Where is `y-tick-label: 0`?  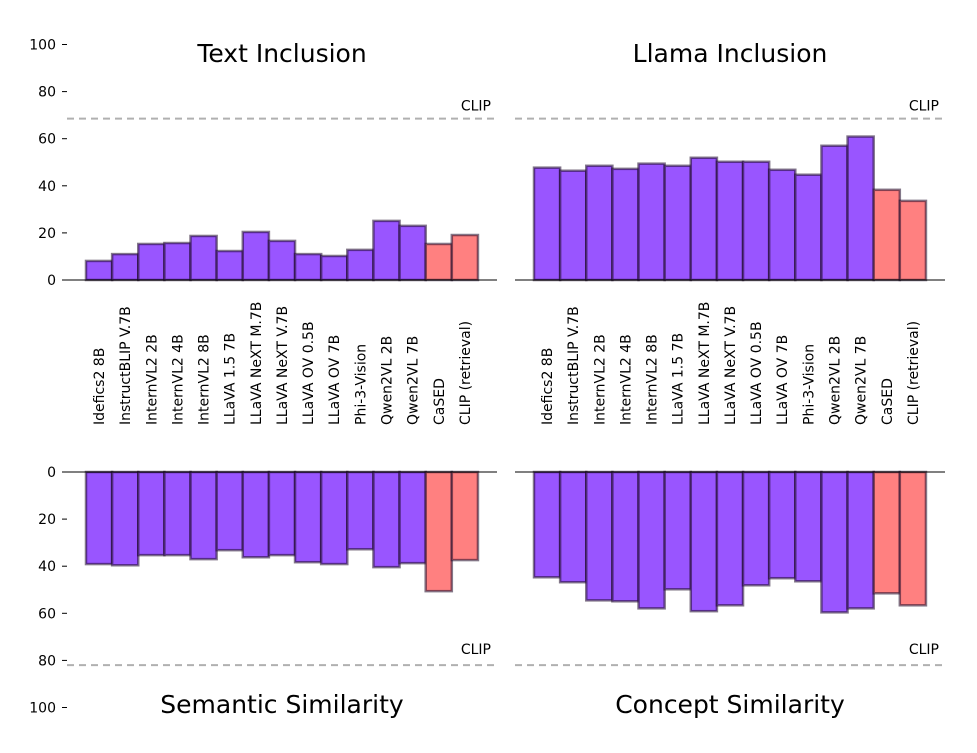
y-tick-label: 0 is located at coordinates (51, 281).